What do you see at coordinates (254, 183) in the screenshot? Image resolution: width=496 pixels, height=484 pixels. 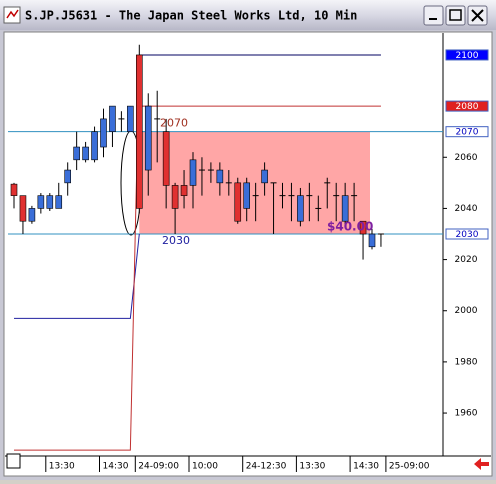 I see `range-box` at bounding box center [254, 183].